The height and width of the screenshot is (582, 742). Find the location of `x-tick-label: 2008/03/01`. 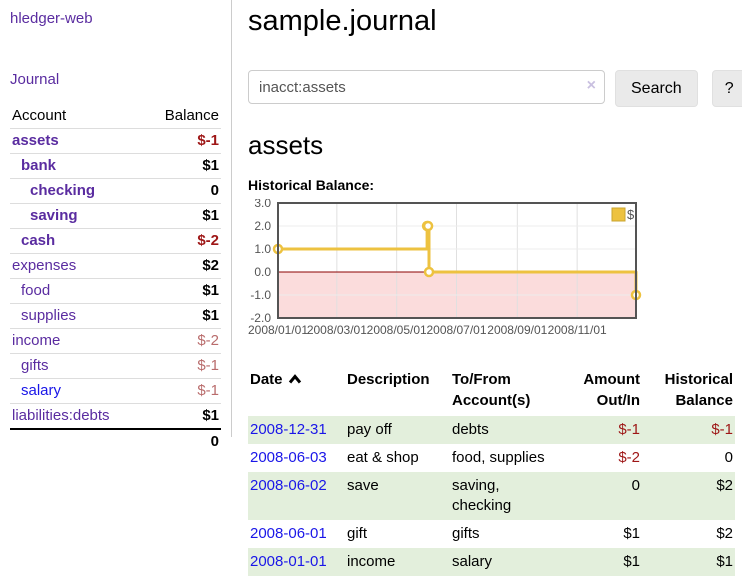

x-tick-label: 2008/03/01 is located at coordinates (337, 330).